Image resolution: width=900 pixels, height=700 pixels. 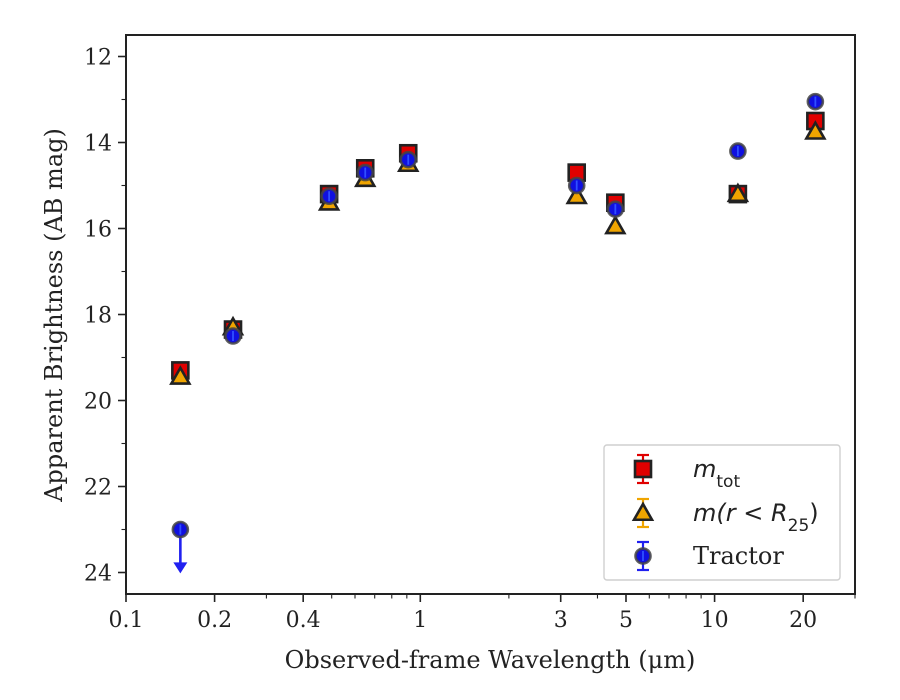 I want to click on y-tick-label: 16, so click(x=98, y=230).